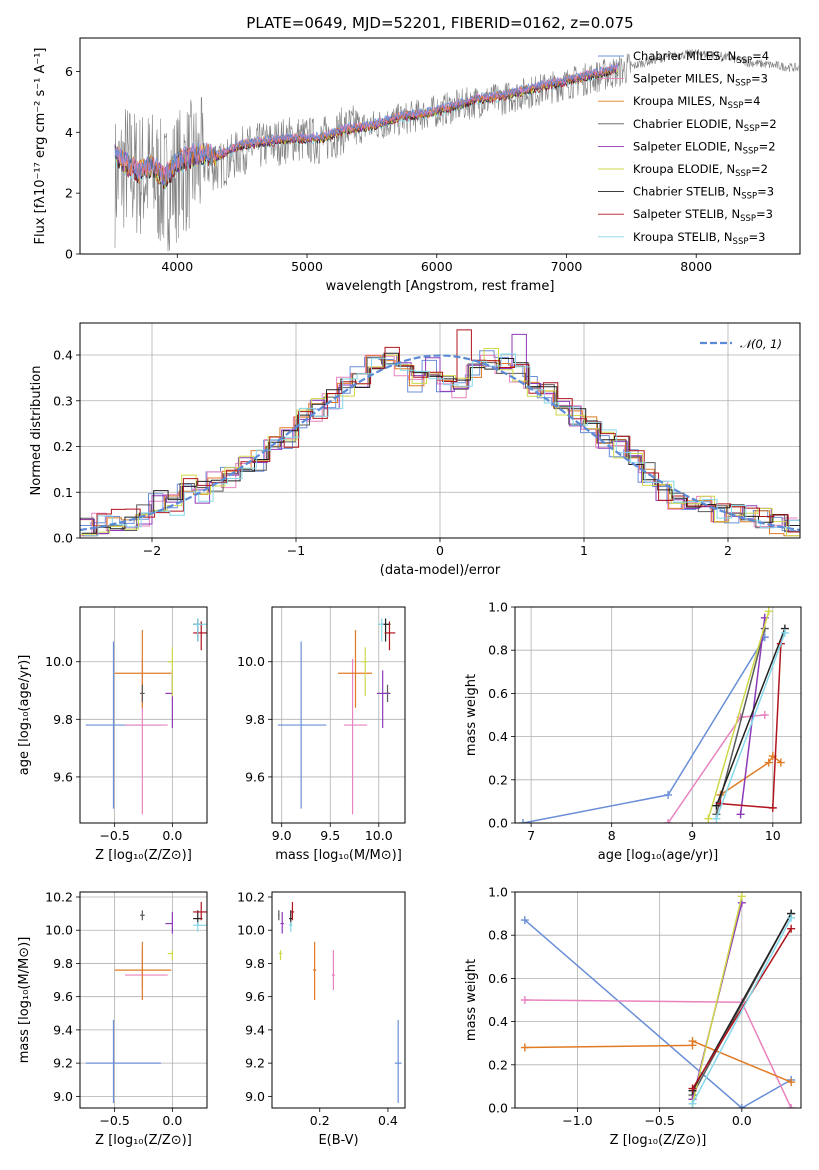 The image size is (819, 1170). Describe the element at coordinates (69, 254) in the screenshot. I see `y-tick-label: 0` at that location.